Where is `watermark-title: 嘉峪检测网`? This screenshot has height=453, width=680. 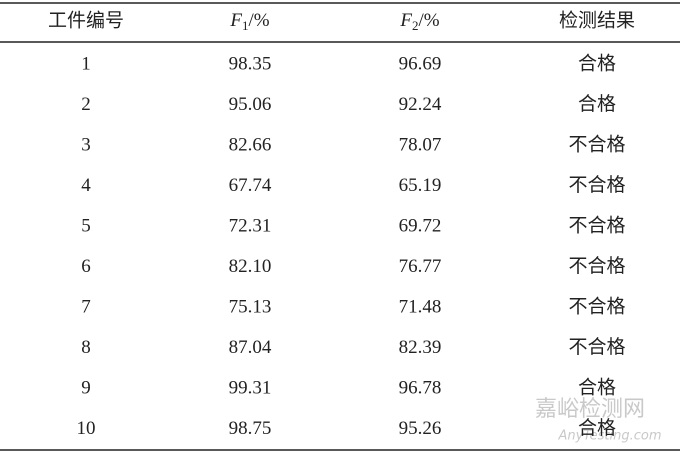
watermark-title: 嘉峪检测网 is located at coordinates (590, 409).